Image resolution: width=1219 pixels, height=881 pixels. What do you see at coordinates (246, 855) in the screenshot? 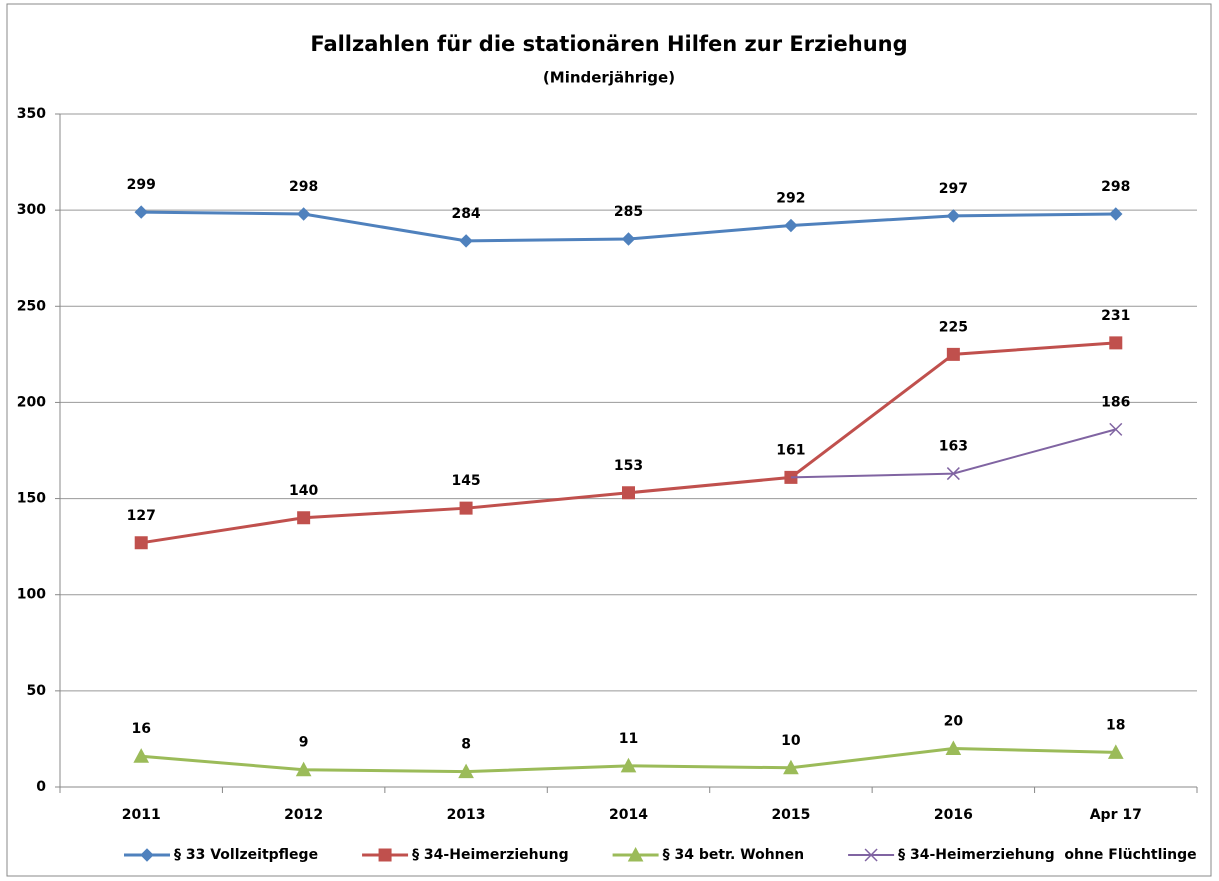
I see `legend-label: § 33 Vollzeitpflege` at bounding box center [246, 855].